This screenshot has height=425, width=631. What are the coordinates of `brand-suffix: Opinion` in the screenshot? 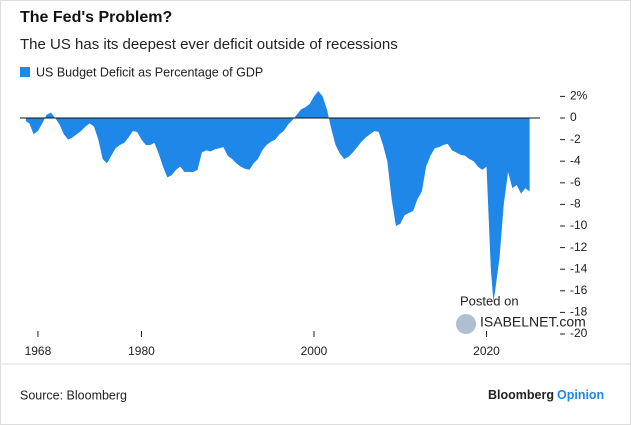 It's located at (580, 395).